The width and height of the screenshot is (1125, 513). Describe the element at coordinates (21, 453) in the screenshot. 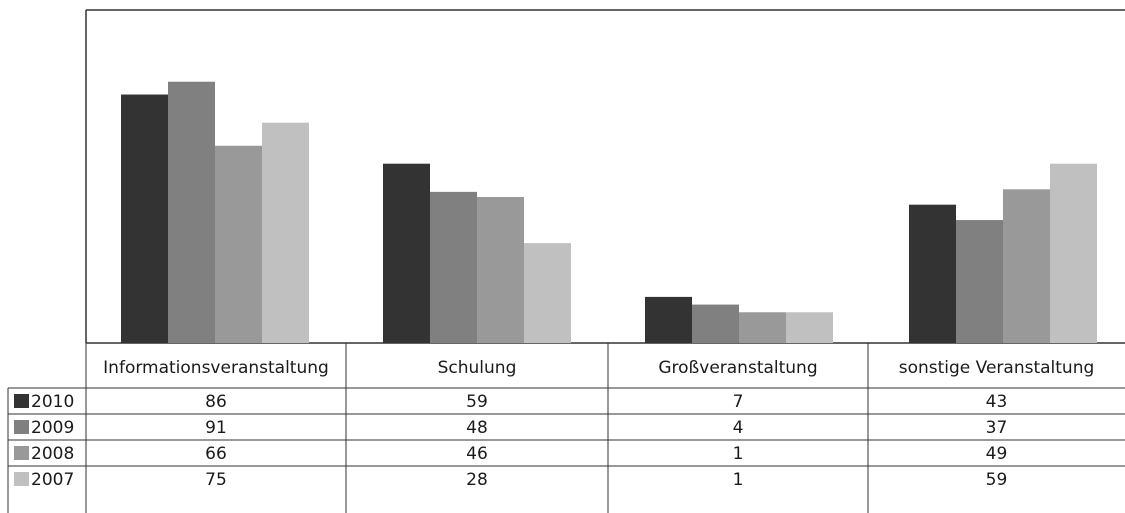

I see `legend-swatch-2008` at that location.